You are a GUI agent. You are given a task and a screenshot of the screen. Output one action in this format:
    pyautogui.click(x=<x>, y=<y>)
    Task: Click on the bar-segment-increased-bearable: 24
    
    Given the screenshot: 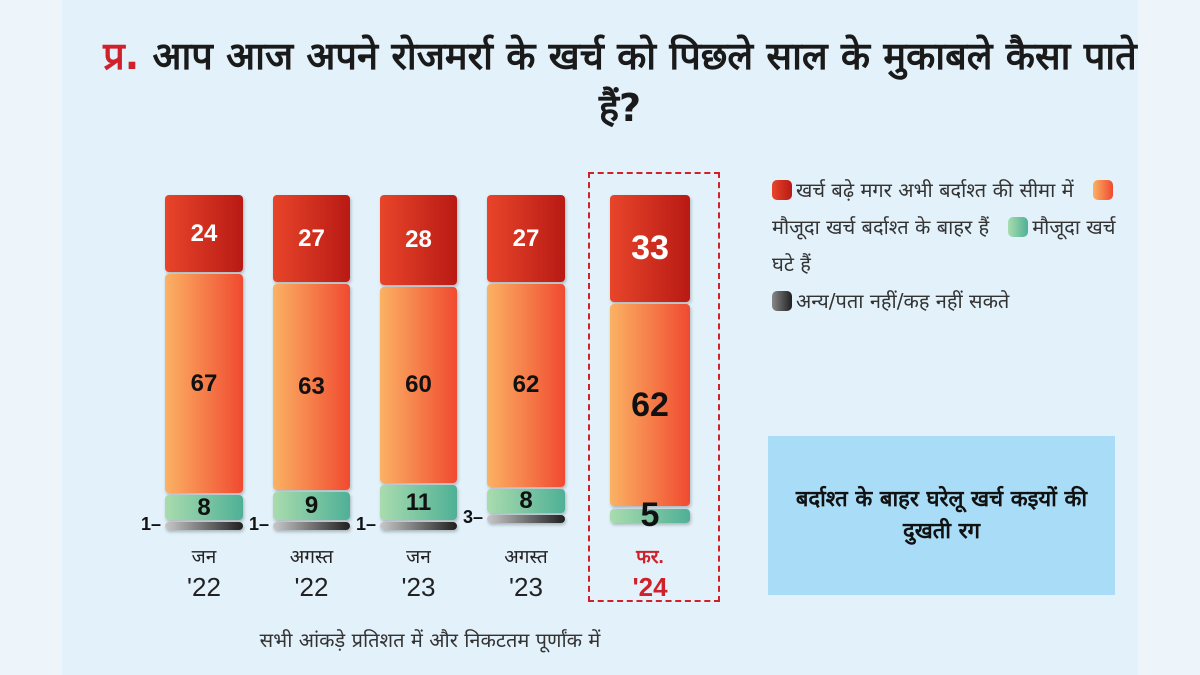 What is the action you would take?
    pyautogui.click(x=204, y=234)
    